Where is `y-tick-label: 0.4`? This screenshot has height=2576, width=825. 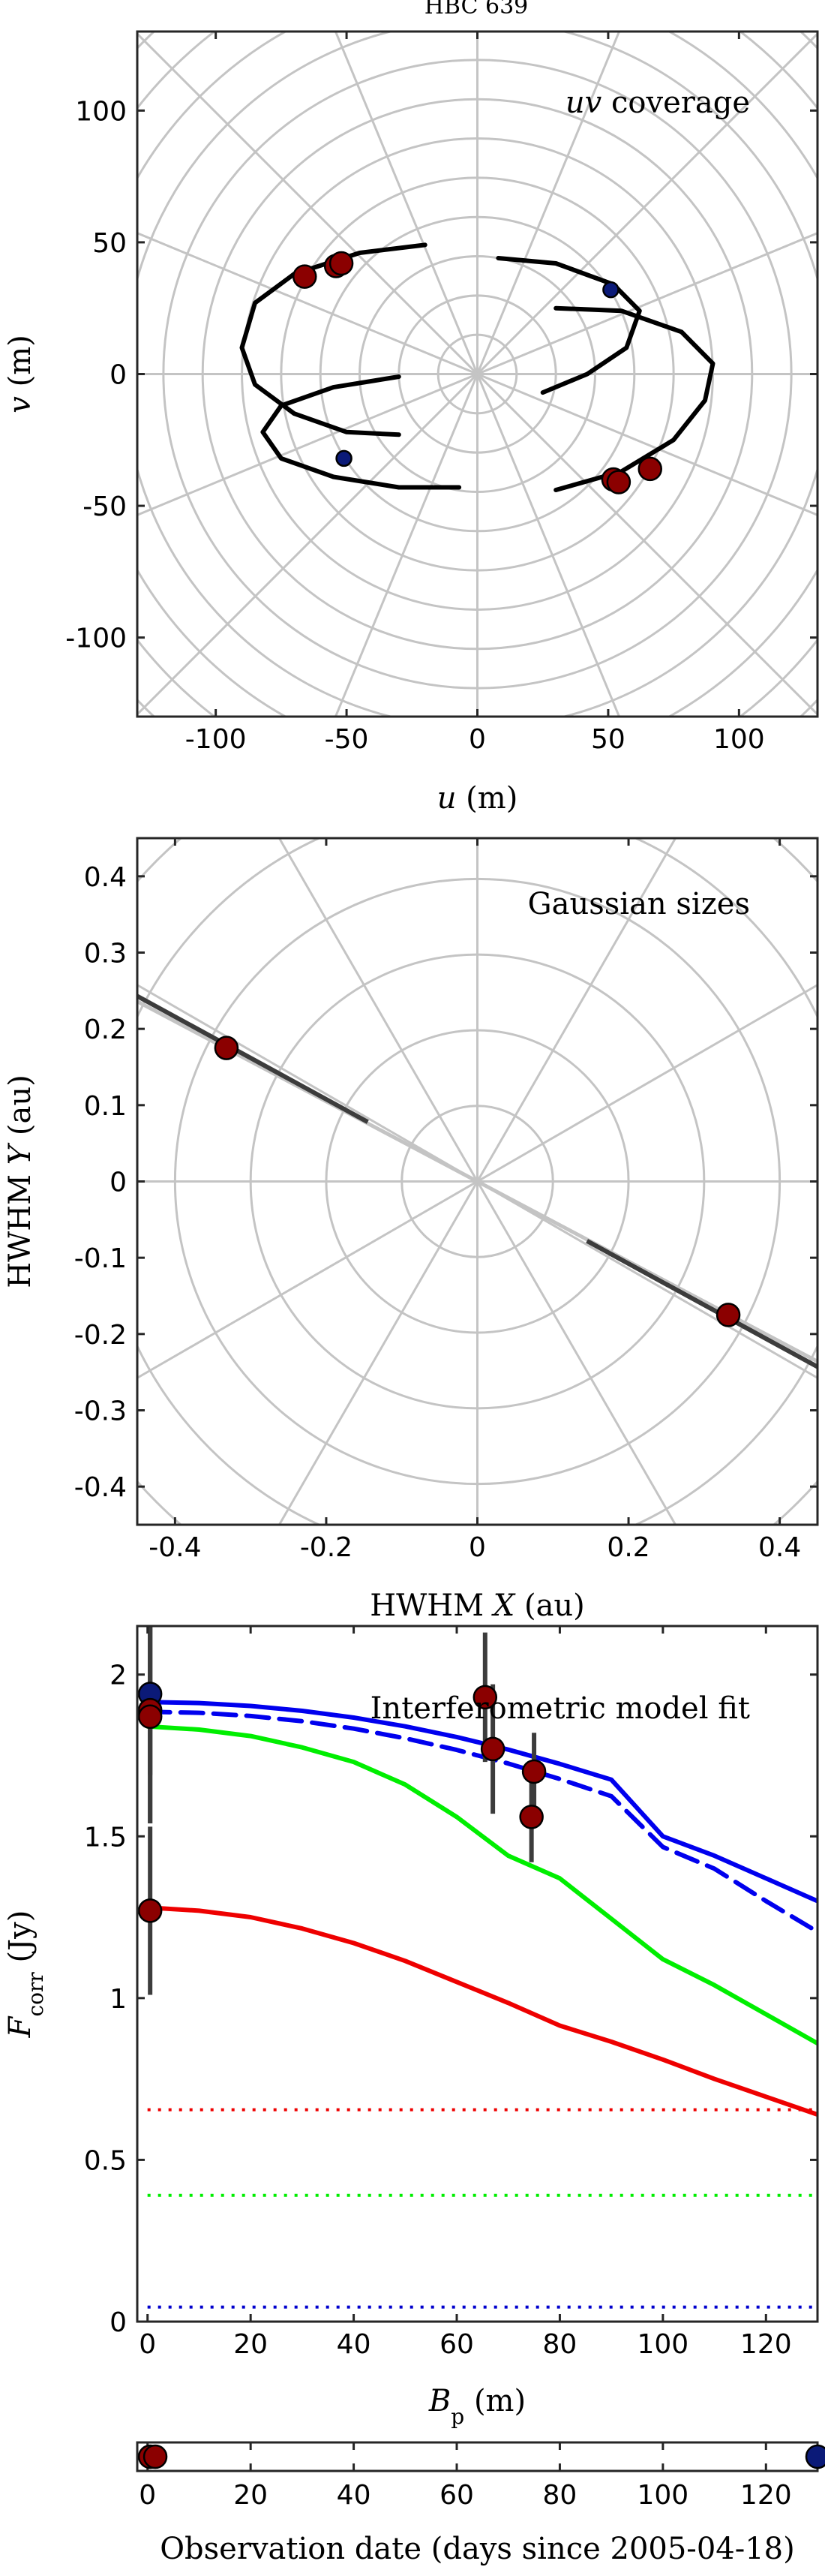
y-tick-label: 0.4 is located at coordinates (105, 877).